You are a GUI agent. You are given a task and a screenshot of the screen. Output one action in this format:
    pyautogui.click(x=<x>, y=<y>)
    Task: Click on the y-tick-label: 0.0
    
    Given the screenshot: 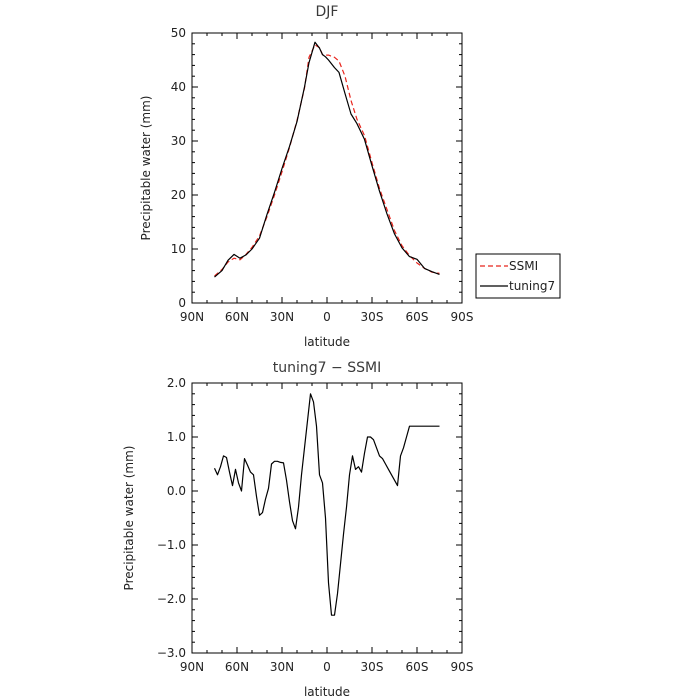 What is the action you would take?
    pyautogui.click(x=176, y=491)
    